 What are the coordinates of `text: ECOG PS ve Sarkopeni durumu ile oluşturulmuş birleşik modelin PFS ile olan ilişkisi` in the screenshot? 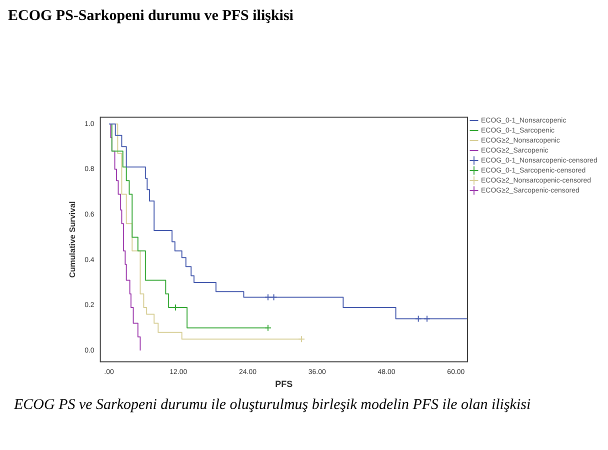 It's located at (273, 405).